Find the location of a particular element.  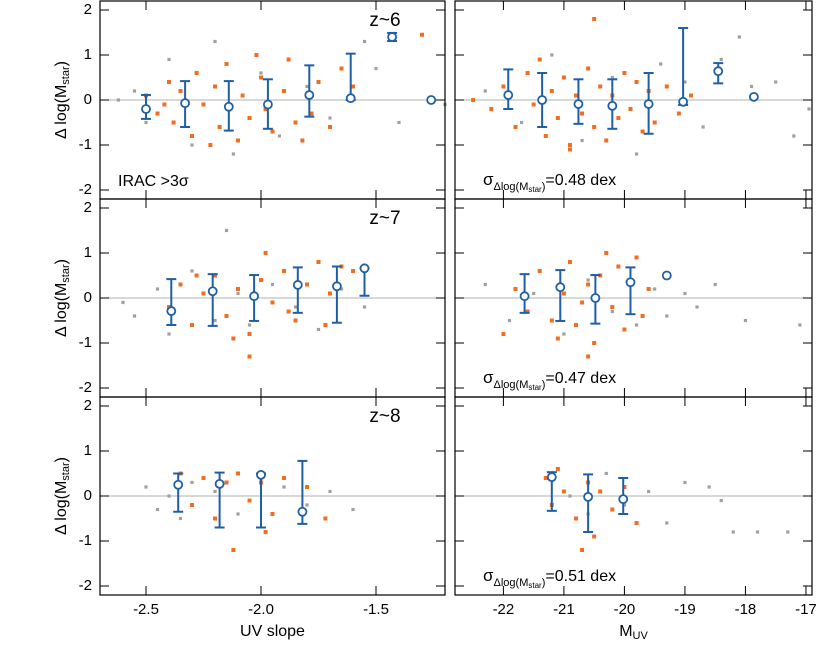

x-tick-label: -1.5 is located at coordinates (376, 609).